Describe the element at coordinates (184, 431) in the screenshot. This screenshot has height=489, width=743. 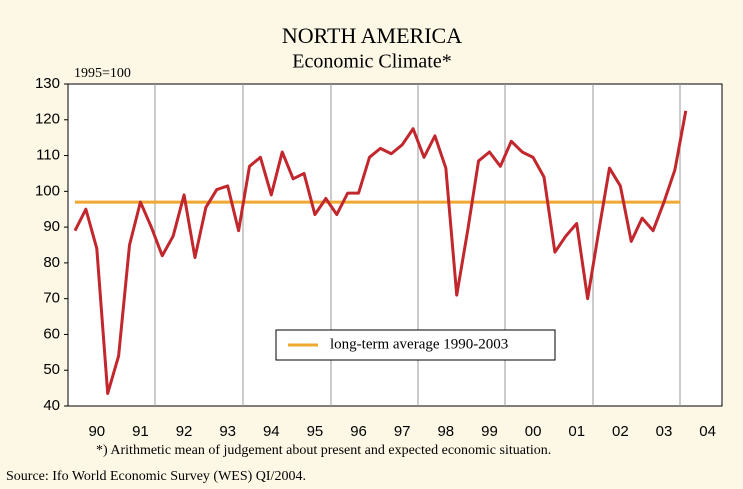
I see `x-tick-label: 92` at that location.